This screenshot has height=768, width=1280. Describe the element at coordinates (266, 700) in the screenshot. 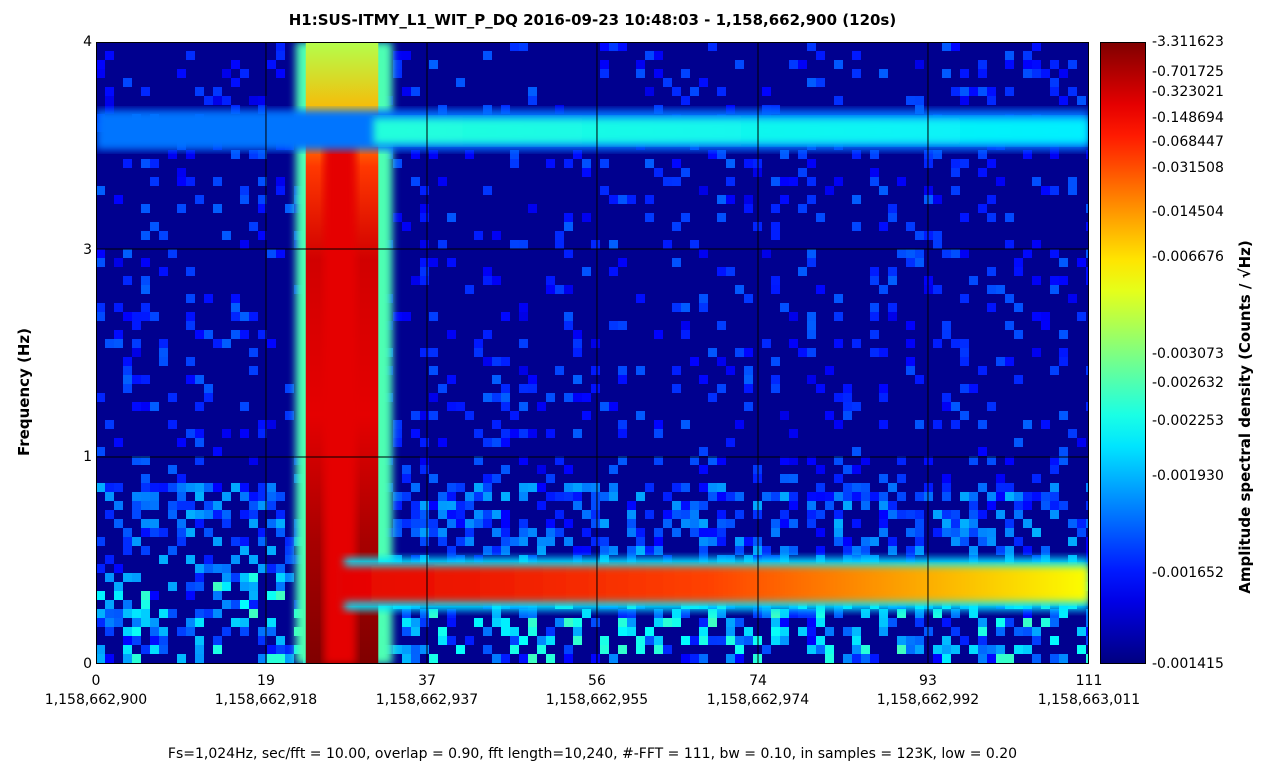

I see `x-tick-gps-label: 1,158,662,918` at that location.